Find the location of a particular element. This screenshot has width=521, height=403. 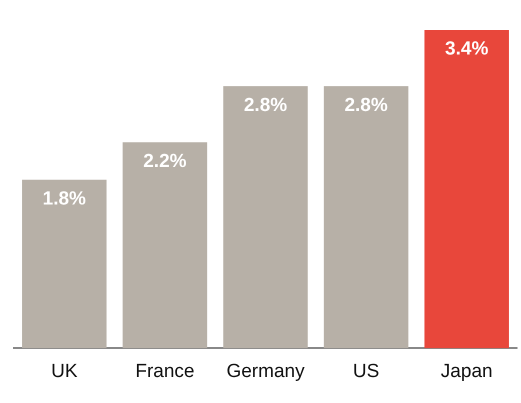

data-label: 2.2% is located at coordinates (165, 161).